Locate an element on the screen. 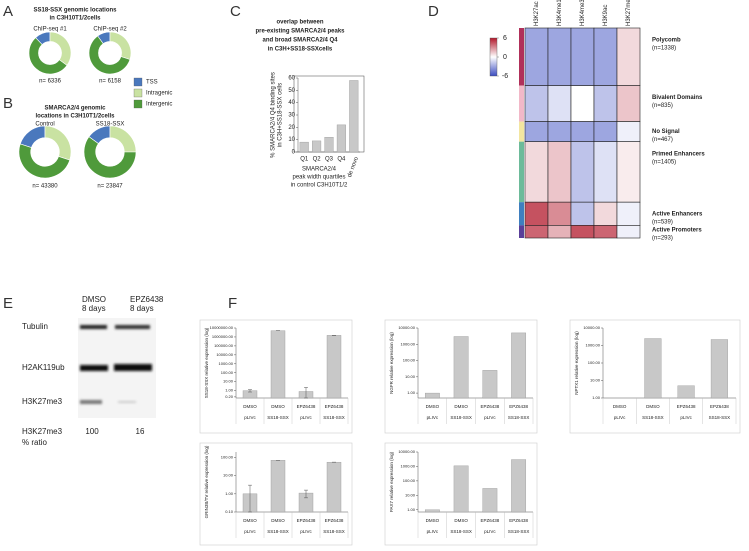  group-label: Active Promoters is located at coordinates (677, 230).